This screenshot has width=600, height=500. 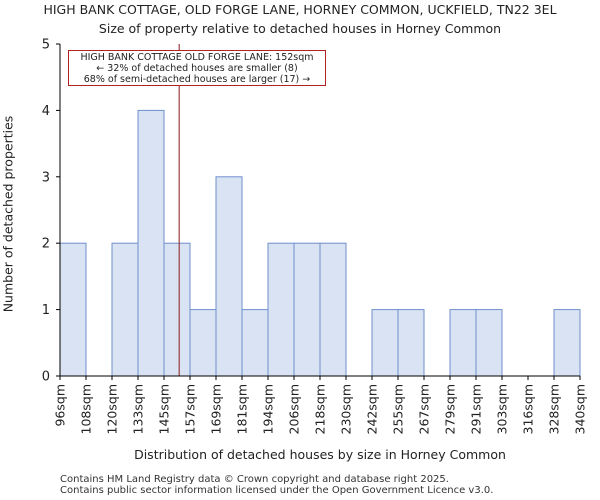 What do you see at coordinates (164, 409) in the screenshot?
I see `x-tick-label: 145sqm` at bounding box center [164, 409].